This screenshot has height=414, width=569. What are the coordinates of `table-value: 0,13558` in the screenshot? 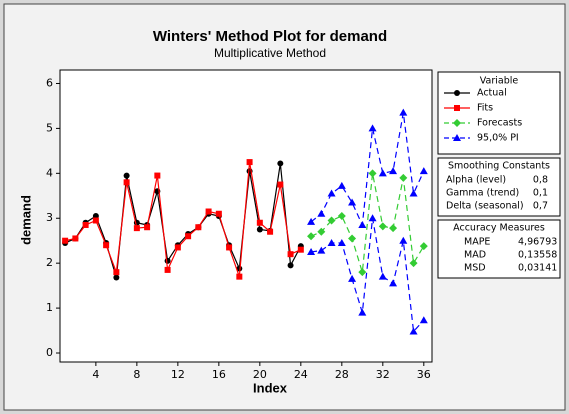 It's located at (537, 255).